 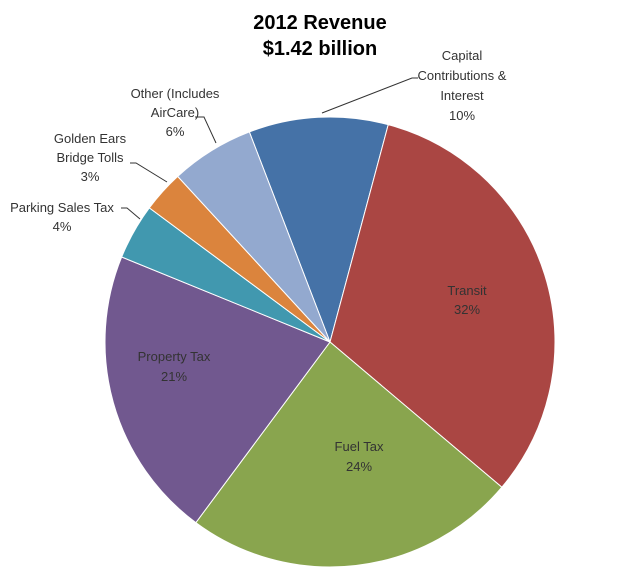 What do you see at coordinates (62, 207) in the screenshot?
I see `data-label-parking-sales-tax: Parking Sales Tax` at bounding box center [62, 207].